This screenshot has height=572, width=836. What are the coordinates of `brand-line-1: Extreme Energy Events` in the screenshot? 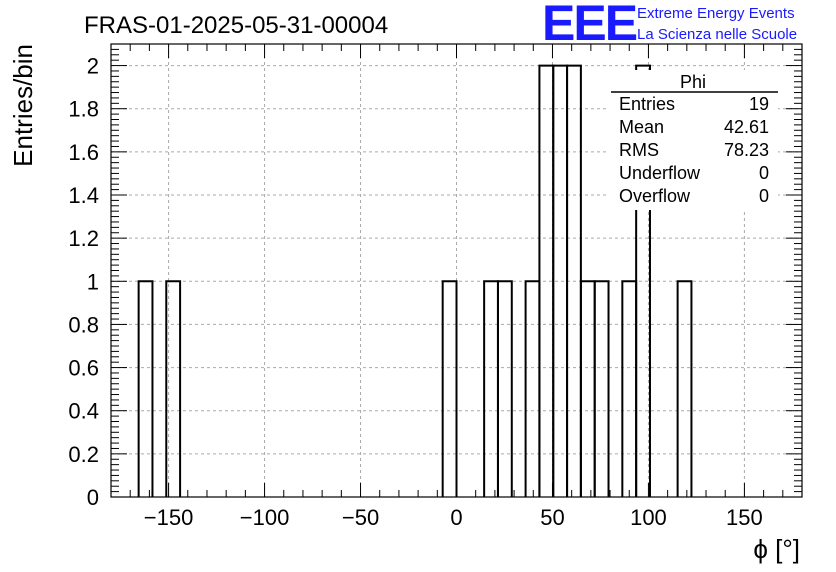 It's located at (716, 13).